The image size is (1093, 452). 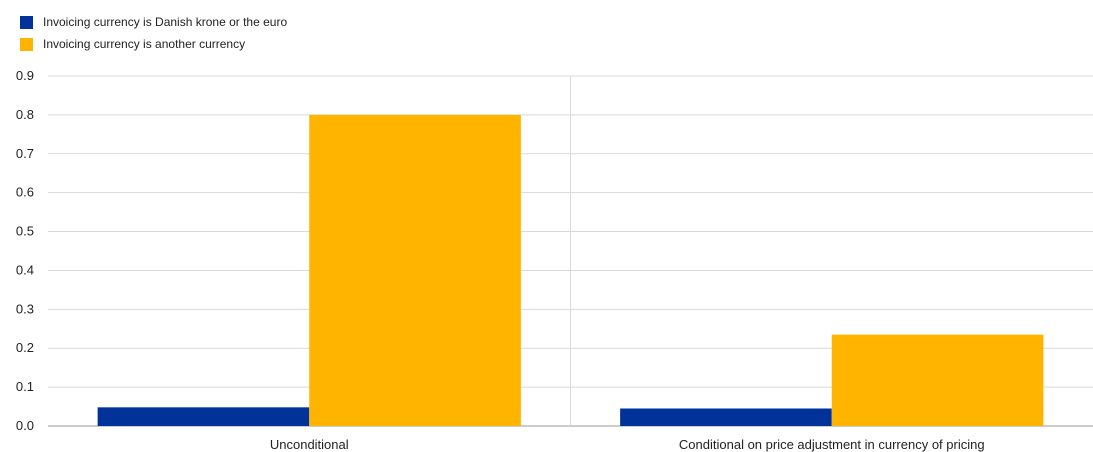 What do you see at coordinates (25, 192) in the screenshot?
I see `y-tick-label: 0.6` at bounding box center [25, 192].